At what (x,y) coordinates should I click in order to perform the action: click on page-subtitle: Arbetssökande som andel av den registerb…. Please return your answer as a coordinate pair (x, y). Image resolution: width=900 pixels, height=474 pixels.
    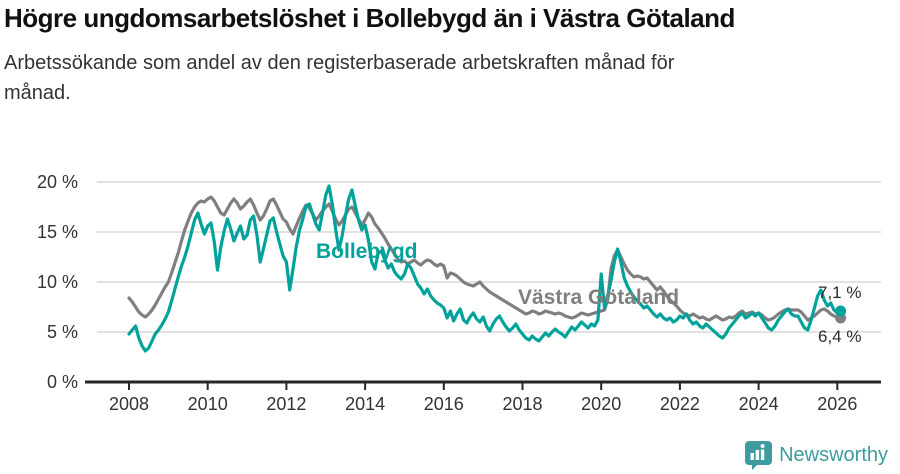
    Looking at the image, I should click on (339, 77).